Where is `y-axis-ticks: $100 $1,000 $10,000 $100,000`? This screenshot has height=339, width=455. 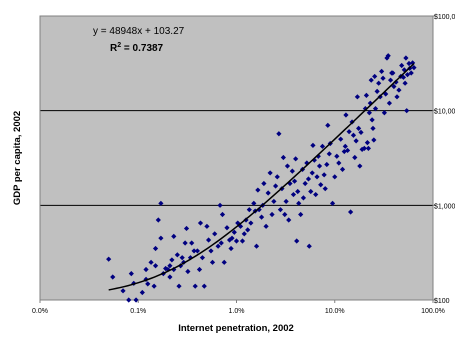 y-axis-ticks: $100 $1,000 $10,000 $100,000 is located at coordinates (444, 159).